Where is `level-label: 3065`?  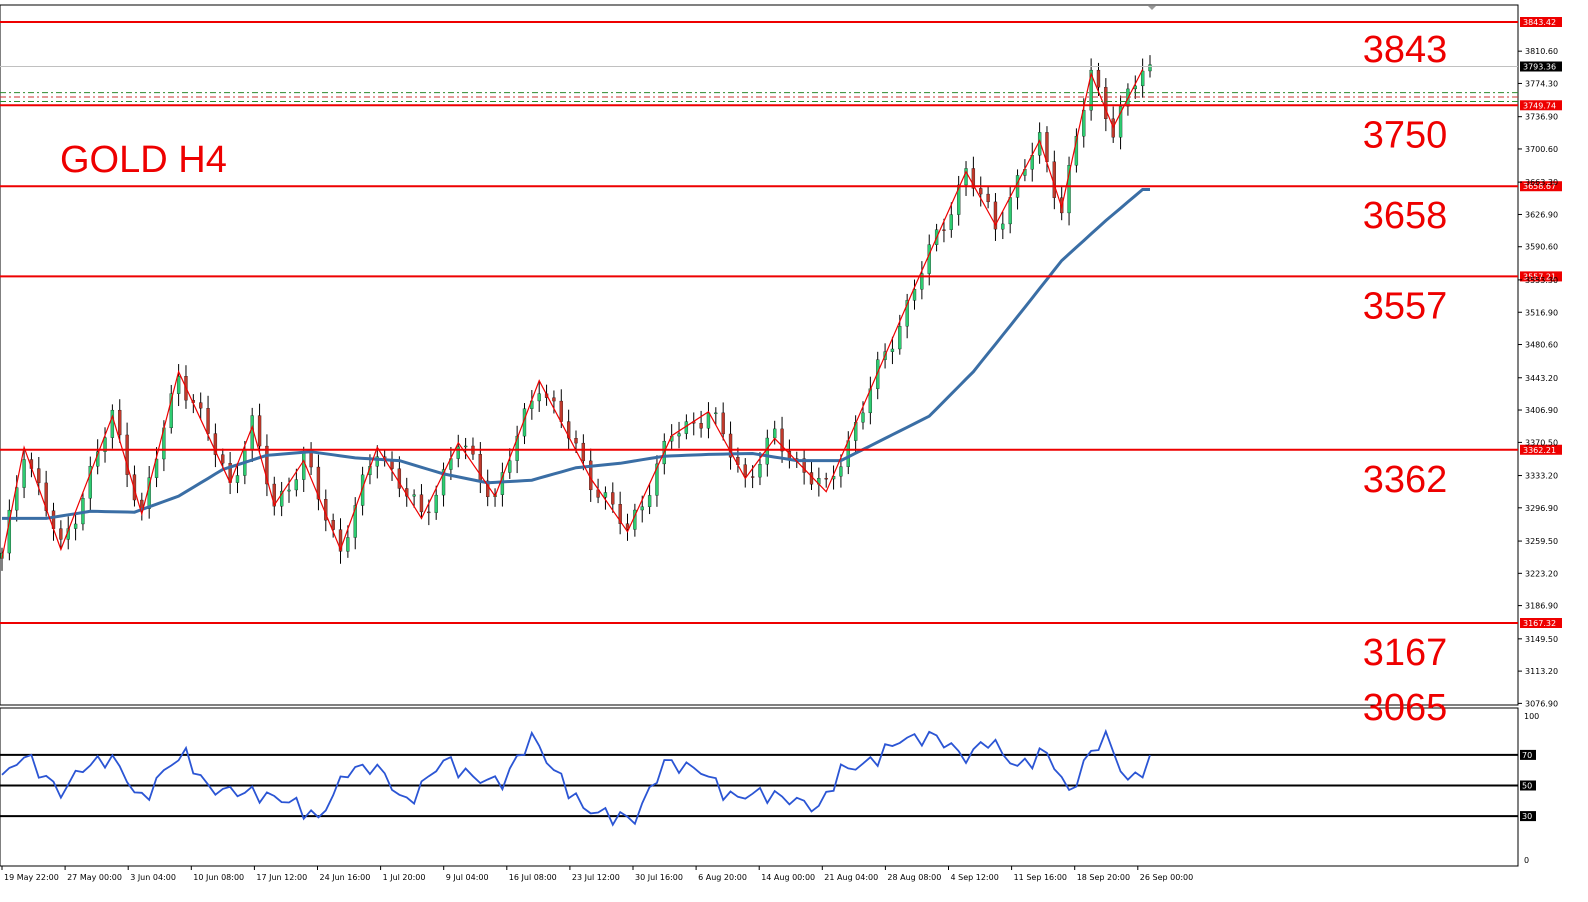 level-label: 3065 is located at coordinates (1405, 708).